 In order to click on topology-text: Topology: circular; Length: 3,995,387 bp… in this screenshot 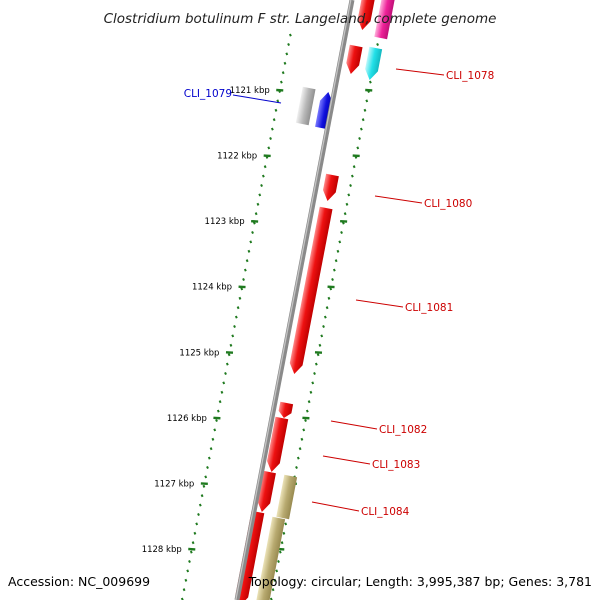, I will do `click(420, 581)`.